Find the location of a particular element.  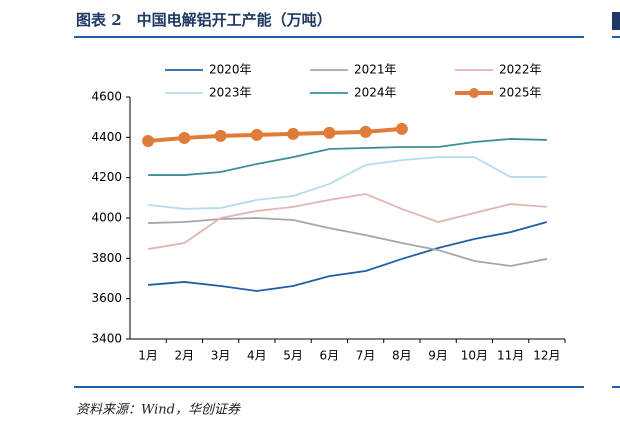

source-note: 资料来源：Wind，华创证券 is located at coordinates (158, 410).